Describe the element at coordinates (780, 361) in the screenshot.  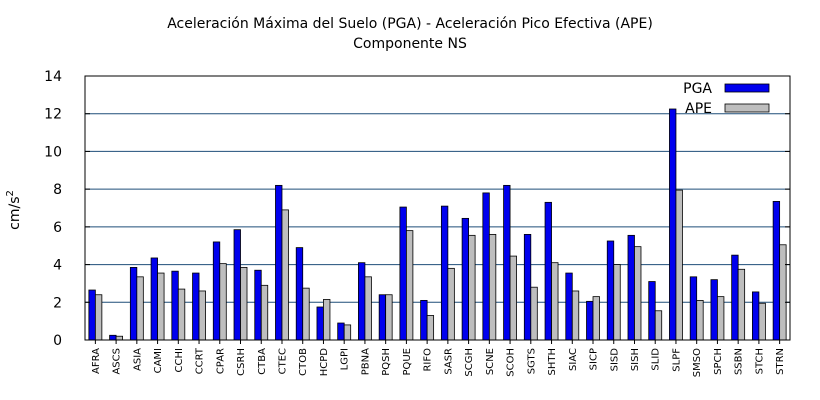
I see `x-tick-label: STRN` at that location.